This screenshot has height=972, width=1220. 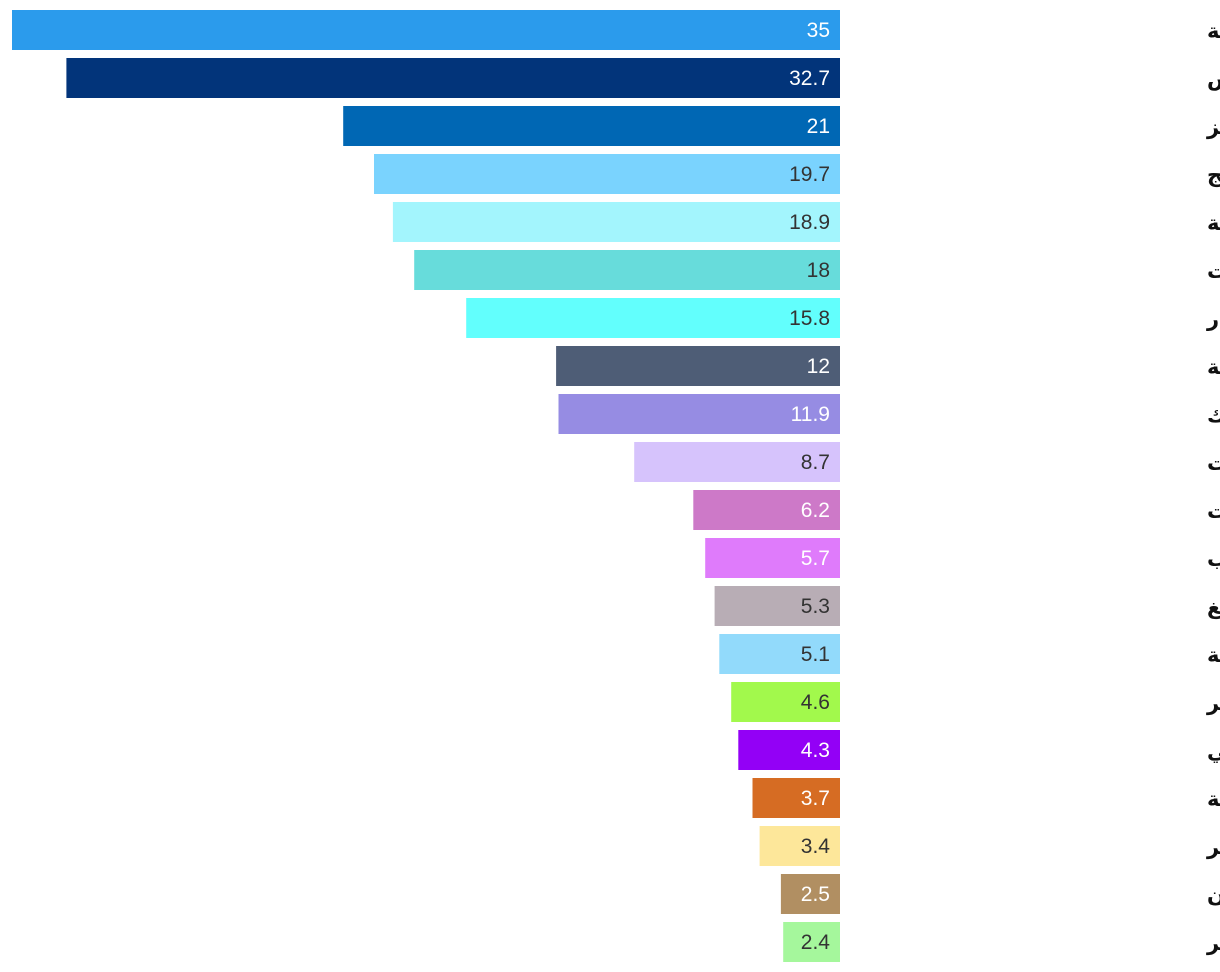 I want to click on bar-value-label: 4.3, so click(x=815, y=750).